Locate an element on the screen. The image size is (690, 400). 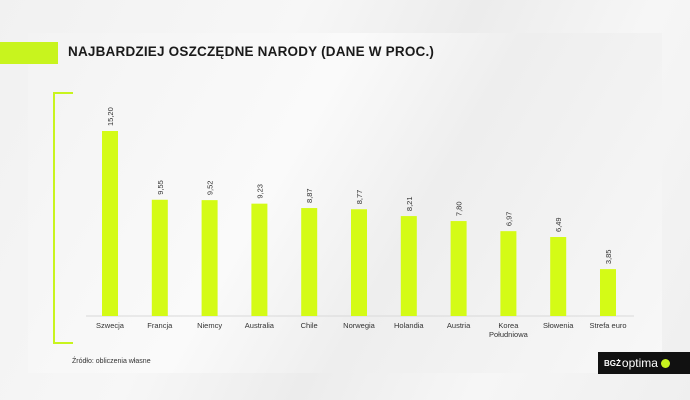
bgz-optima-logo: BGŻ optima is located at coordinates (644, 363).